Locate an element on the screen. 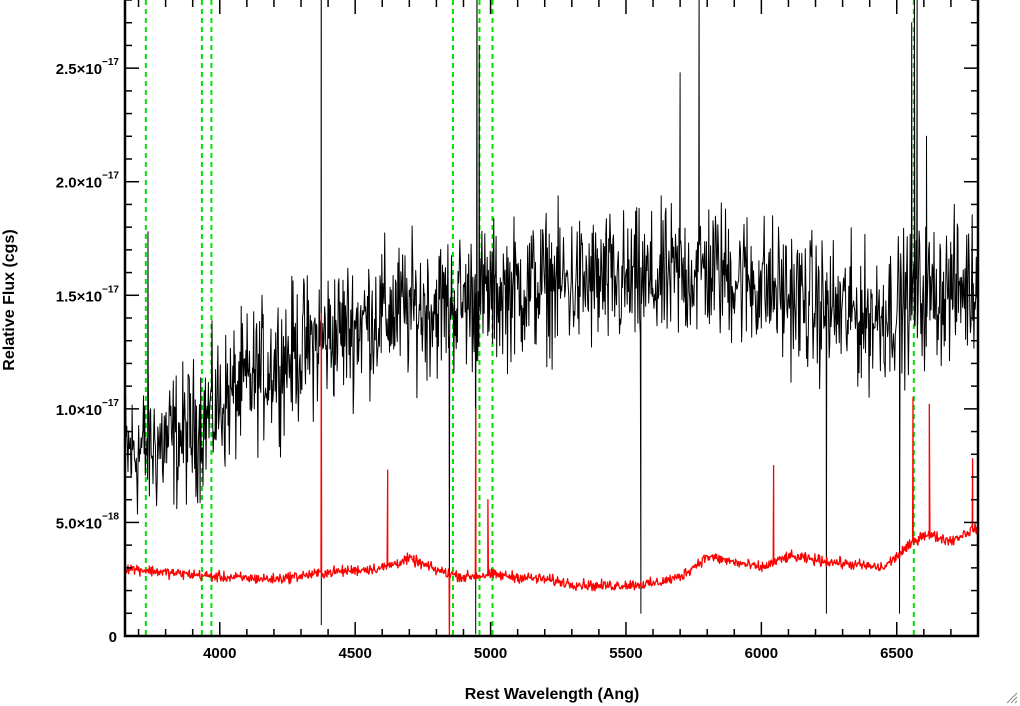 This screenshot has width=1020, height=706. resize-grip-icon is located at coordinates (1011, 697).